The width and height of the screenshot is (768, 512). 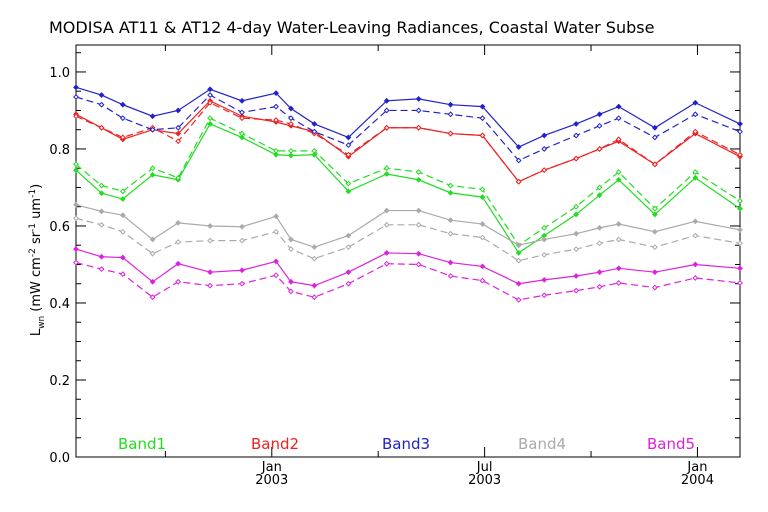 What do you see at coordinates (484, 480) in the screenshot?
I see `x-tick-label-year: 2003` at bounding box center [484, 480].